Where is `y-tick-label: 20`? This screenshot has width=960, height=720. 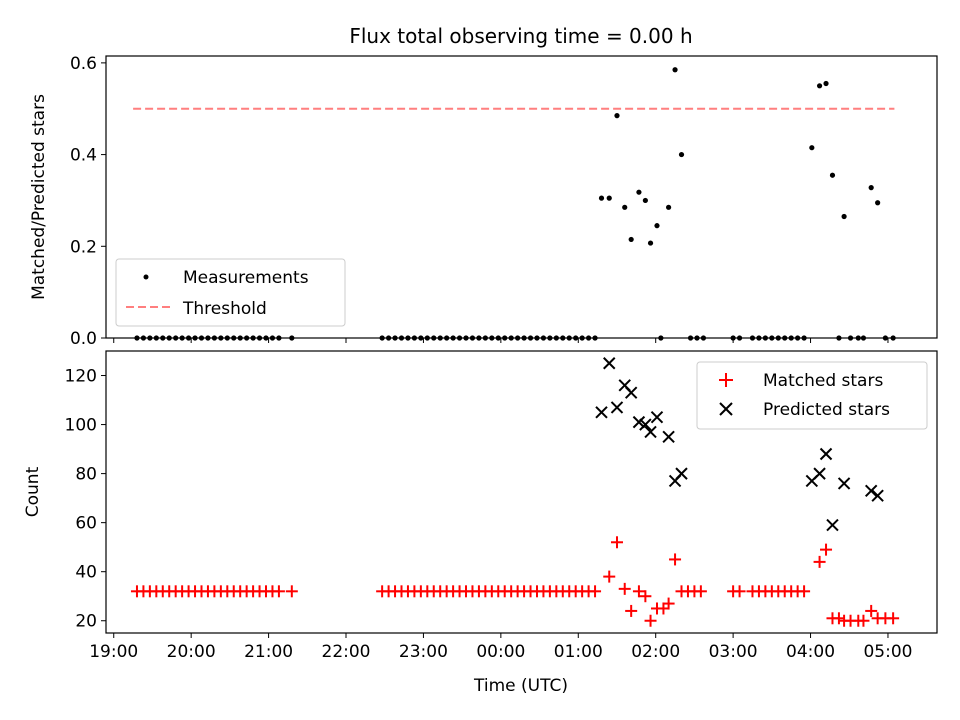 y-tick-label: 20 is located at coordinates (86, 622).